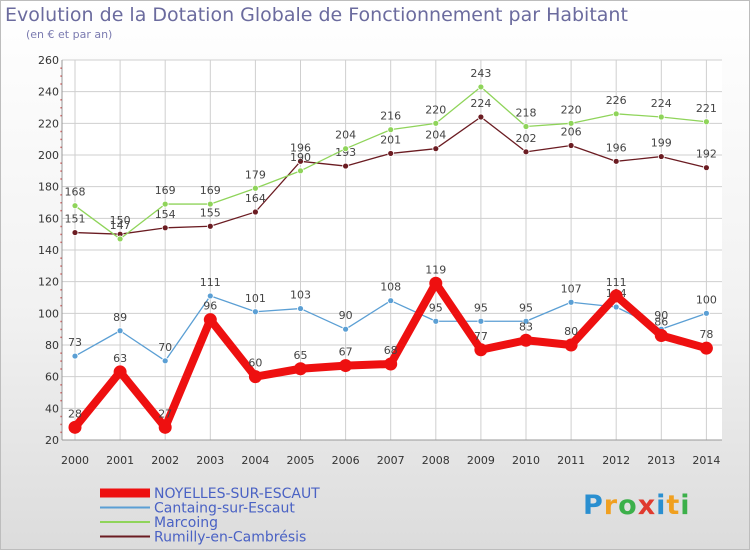  What do you see at coordinates (661, 322) in the screenshot?
I see `data-label: 86` at bounding box center [661, 322].